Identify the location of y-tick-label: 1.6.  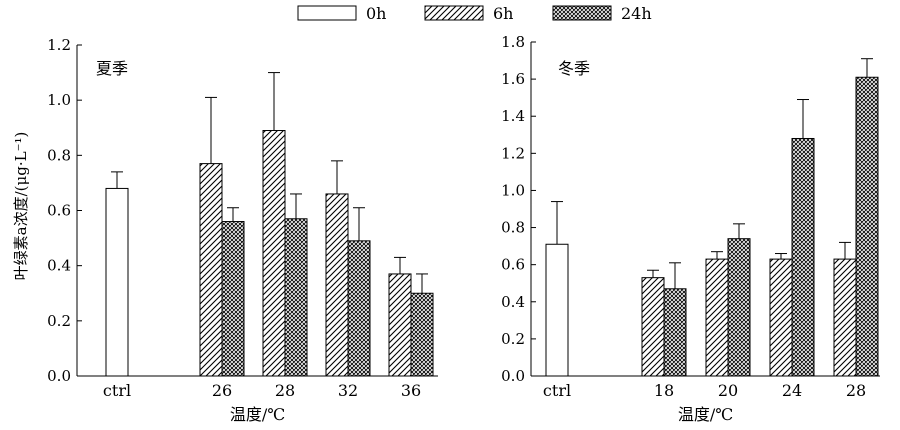
(513, 79).